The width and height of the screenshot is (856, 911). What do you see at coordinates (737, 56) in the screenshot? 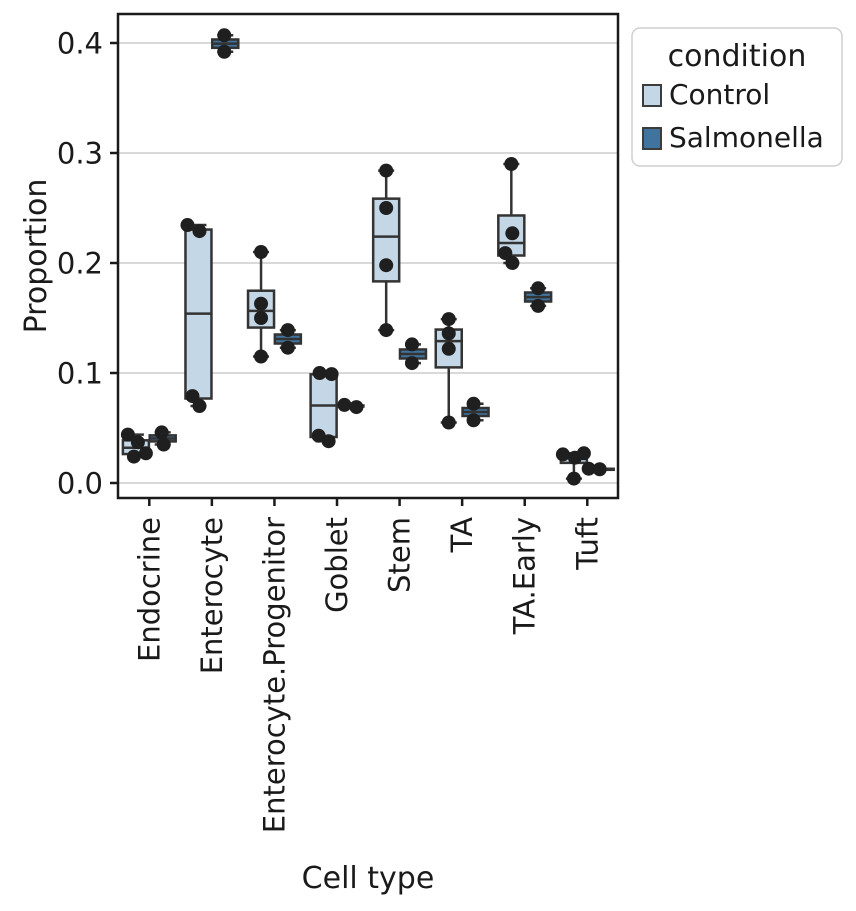
I see `legend-title: condition` at bounding box center [737, 56].